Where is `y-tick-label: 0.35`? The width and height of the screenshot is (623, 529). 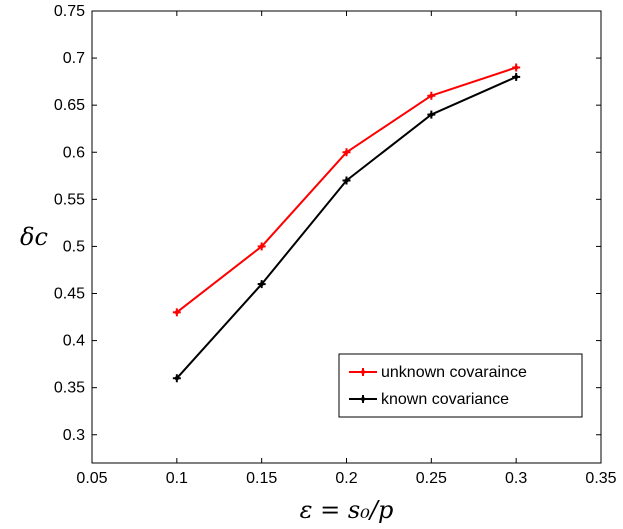 y-tick-label: 0.35 is located at coordinates (69, 388).